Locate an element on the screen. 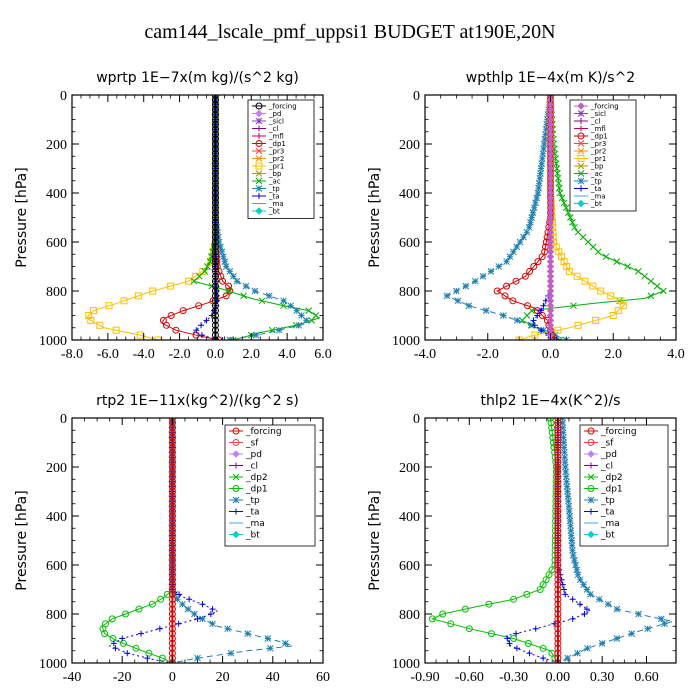 The image size is (700, 700). x-tick-label: -0.30 is located at coordinates (513, 677).